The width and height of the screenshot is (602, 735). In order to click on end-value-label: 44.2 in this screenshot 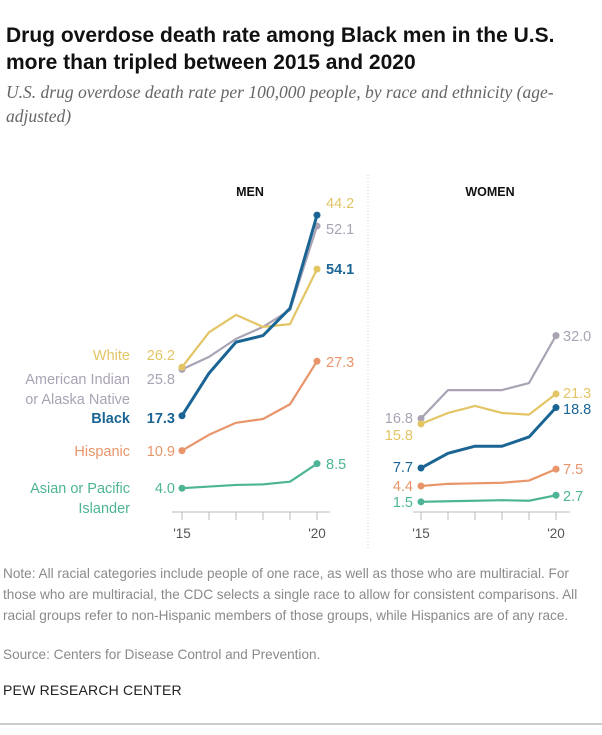, I will do `click(340, 204)`.